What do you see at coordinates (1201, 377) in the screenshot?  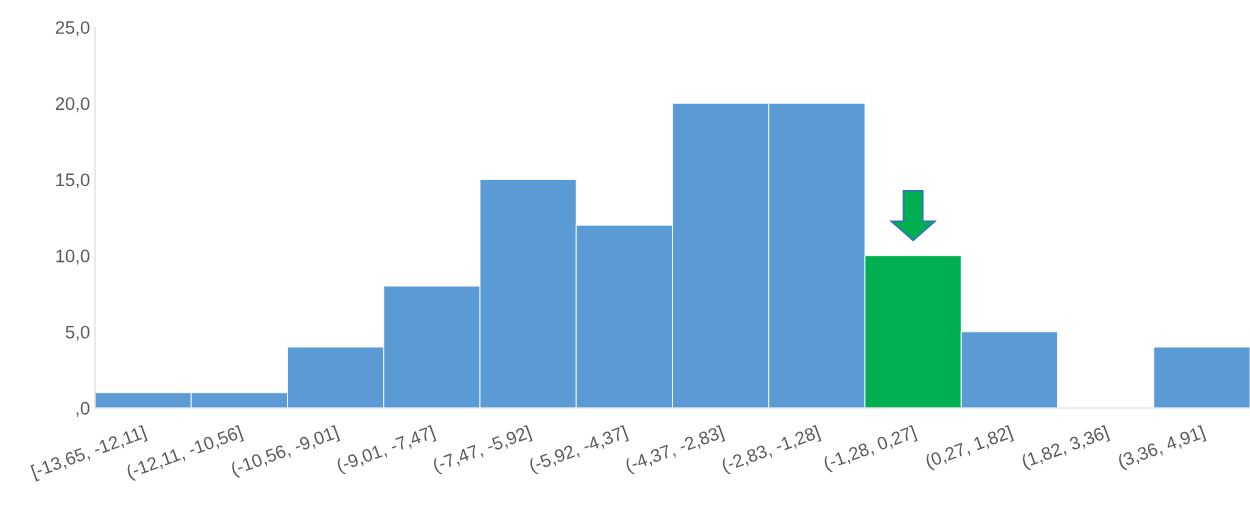 I see `bar` at bounding box center [1201, 377].